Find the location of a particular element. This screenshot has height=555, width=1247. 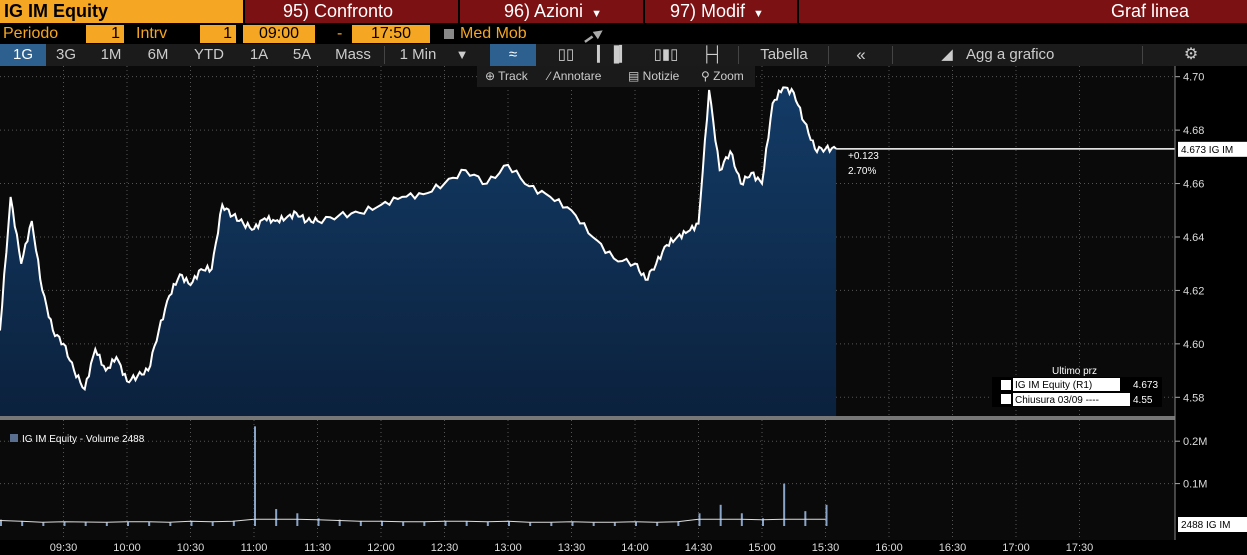

range-1a: 1A is located at coordinates (259, 54).